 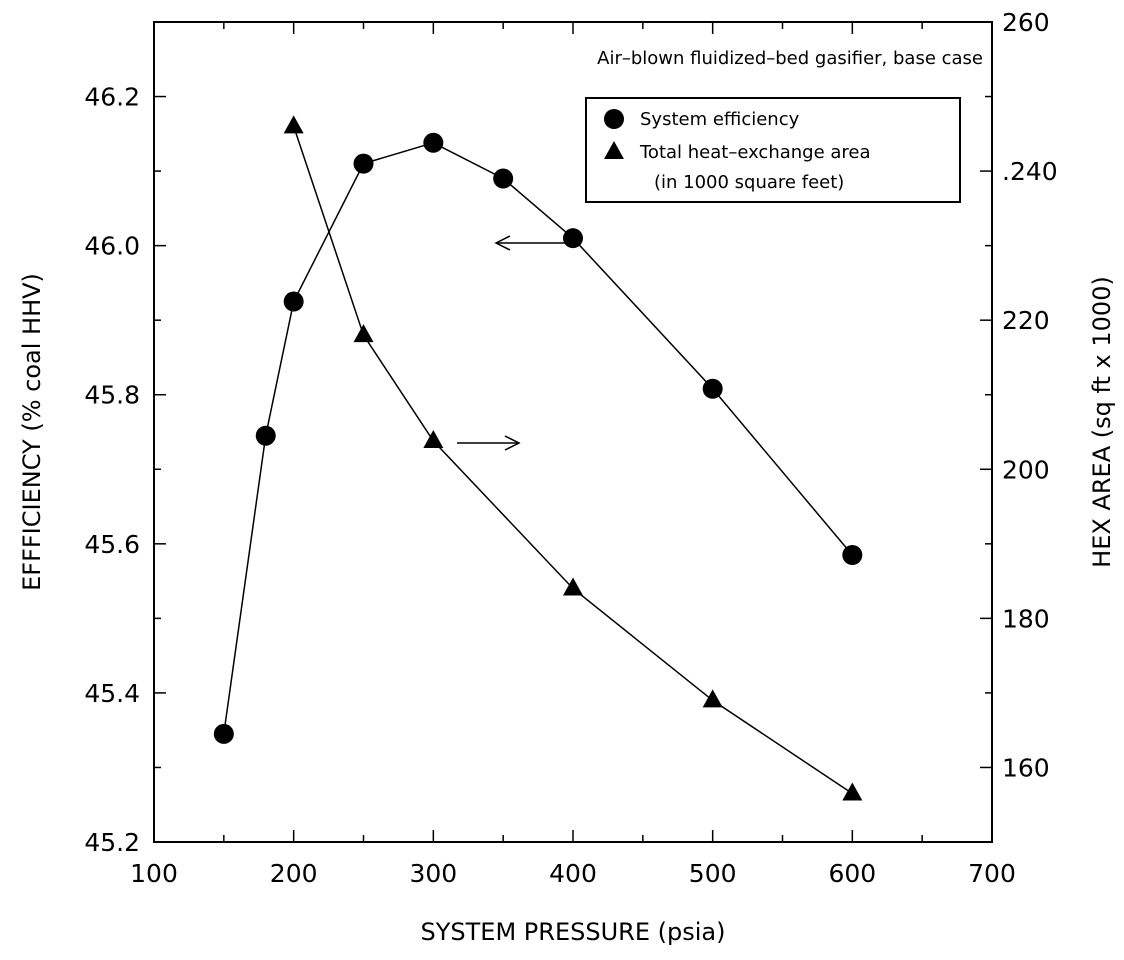 I want to click on y2-tick-label: 200, so click(x=1026, y=469).